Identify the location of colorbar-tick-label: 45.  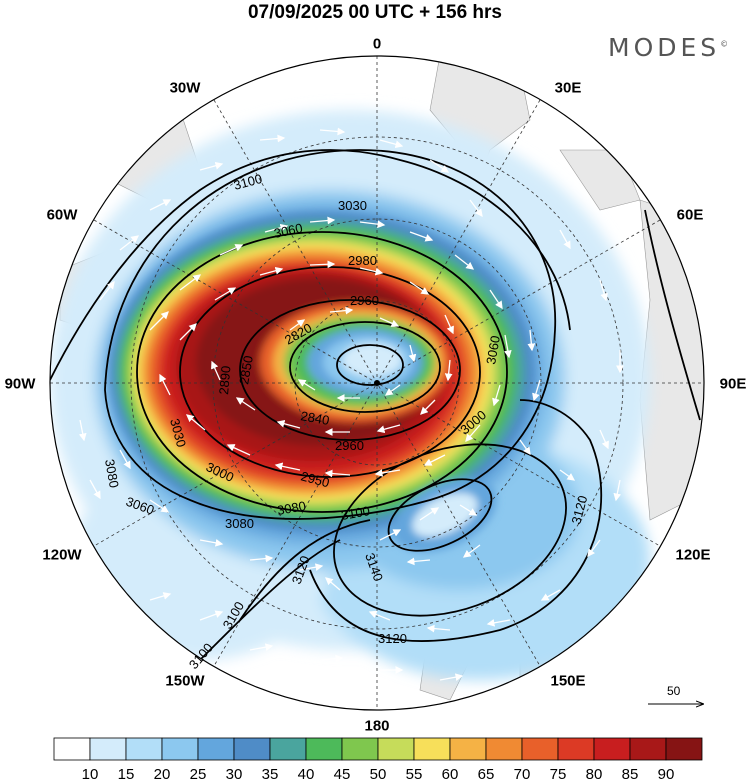
(342, 774).